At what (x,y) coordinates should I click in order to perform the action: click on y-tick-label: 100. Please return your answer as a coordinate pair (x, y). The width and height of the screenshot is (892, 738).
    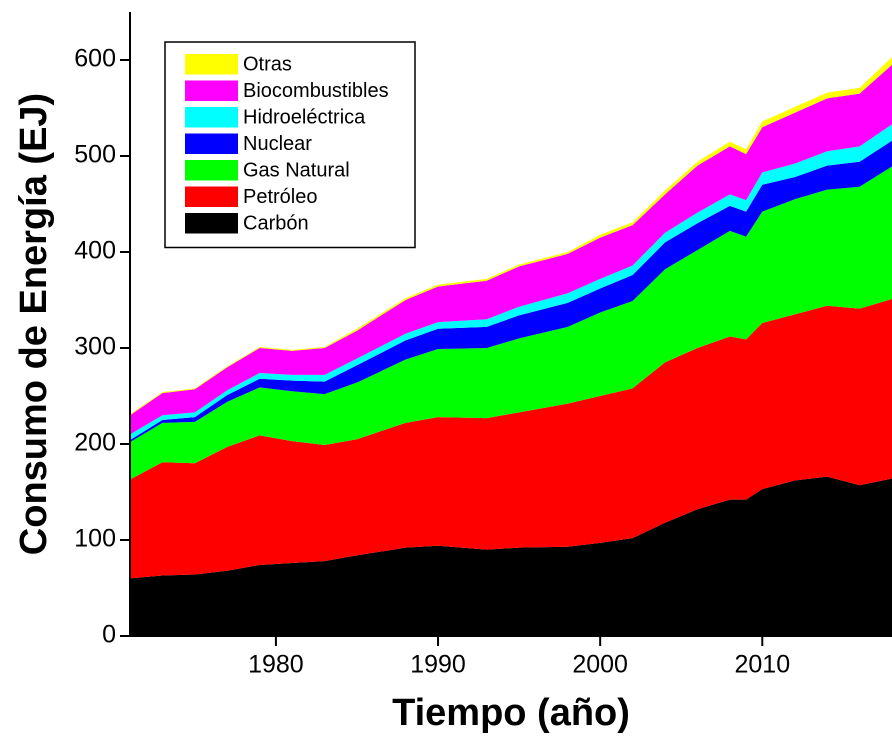
    Looking at the image, I should click on (95, 539).